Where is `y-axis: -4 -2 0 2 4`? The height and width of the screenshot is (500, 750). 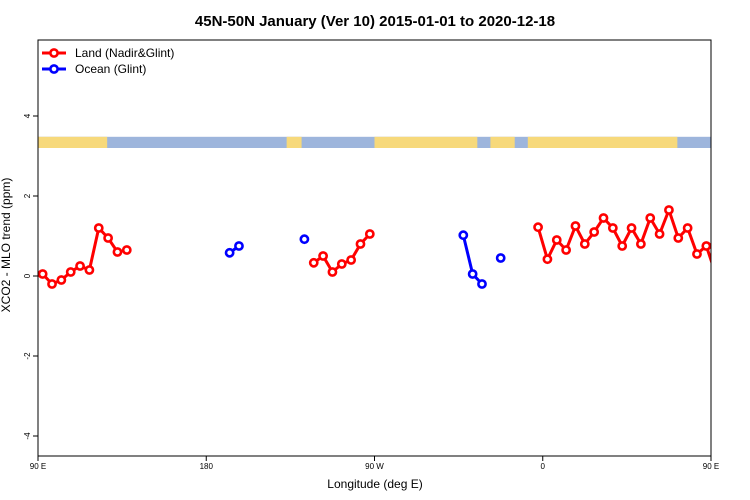 y-axis: -4 -2 0 2 4 is located at coordinates (30, 276).